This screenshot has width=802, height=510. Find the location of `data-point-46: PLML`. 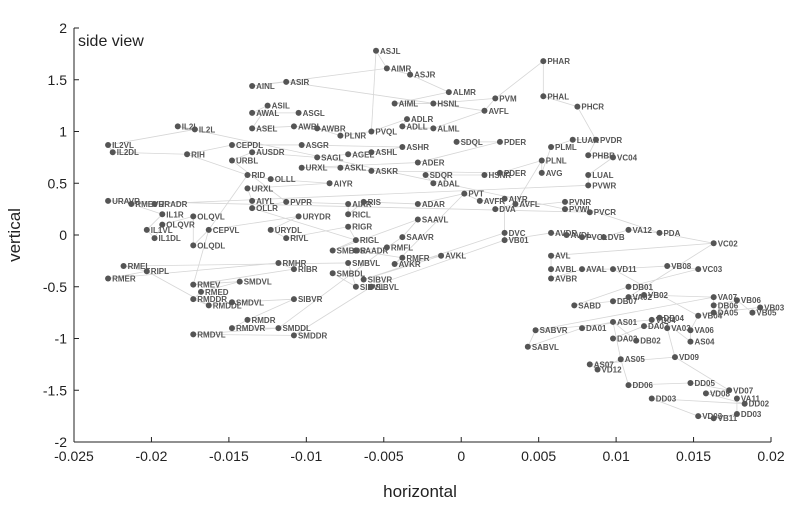

data-point-46: PLML is located at coordinates (562, 147).